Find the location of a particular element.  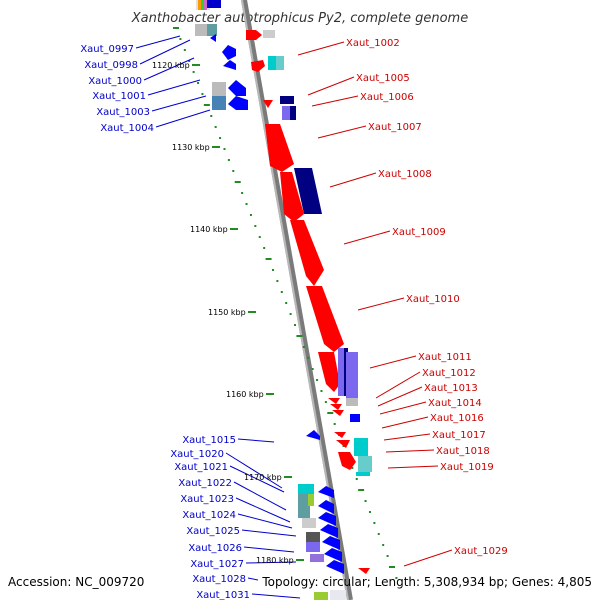

gene-label-right: Xaut_1017 is located at coordinates (459, 435).